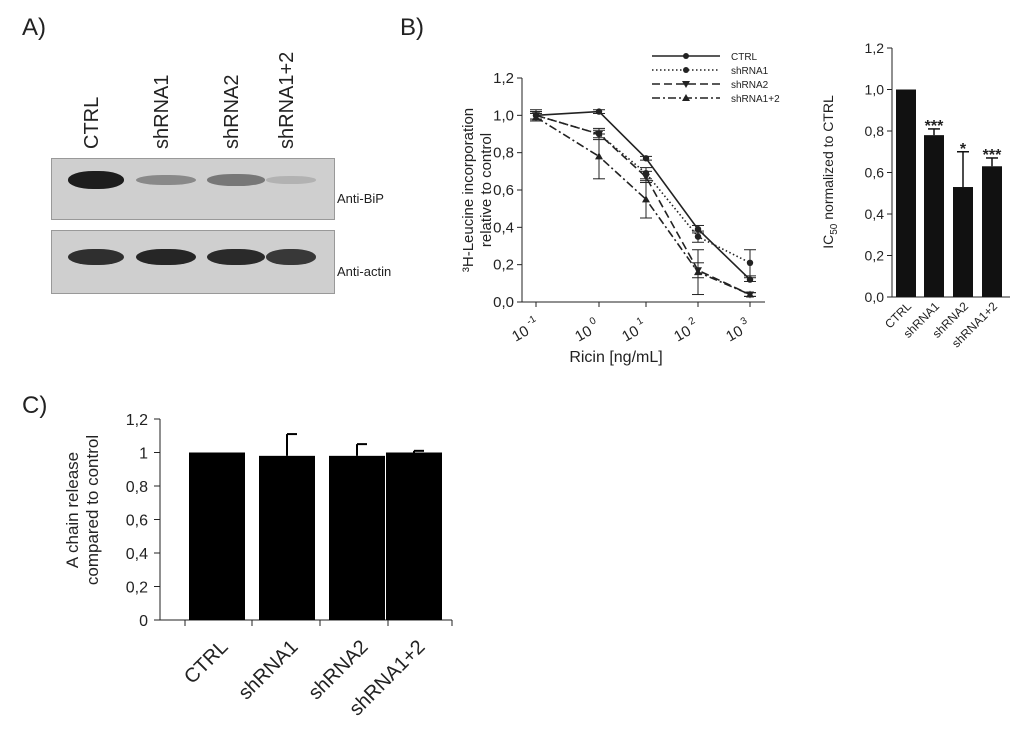 The height and width of the screenshot is (741, 1024). What do you see at coordinates (593, 321) in the screenshot?
I see `x-tick-exponent: 0` at bounding box center [593, 321].